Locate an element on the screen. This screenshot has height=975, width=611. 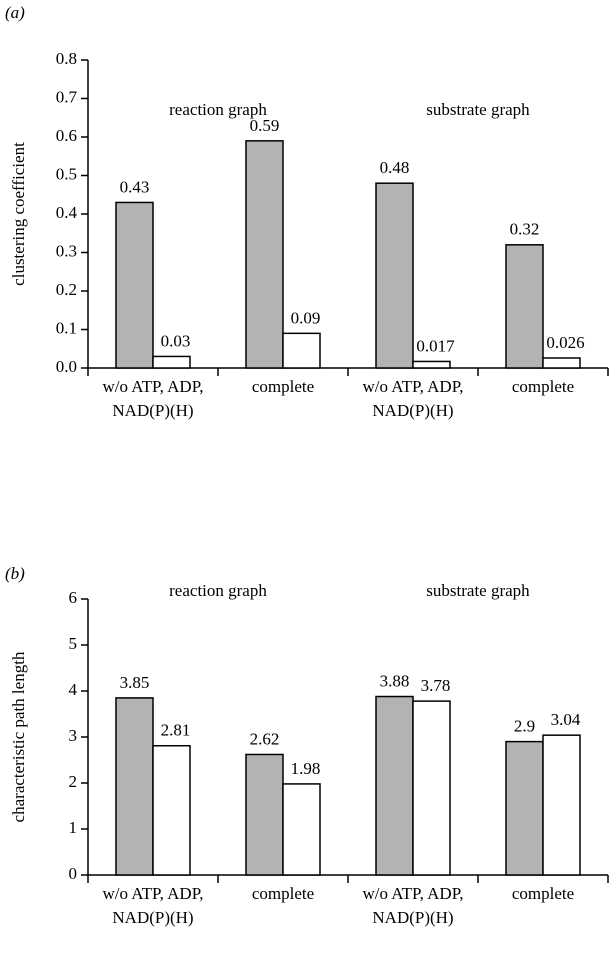
y-tick-label: 6 is located at coordinates (73, 597).